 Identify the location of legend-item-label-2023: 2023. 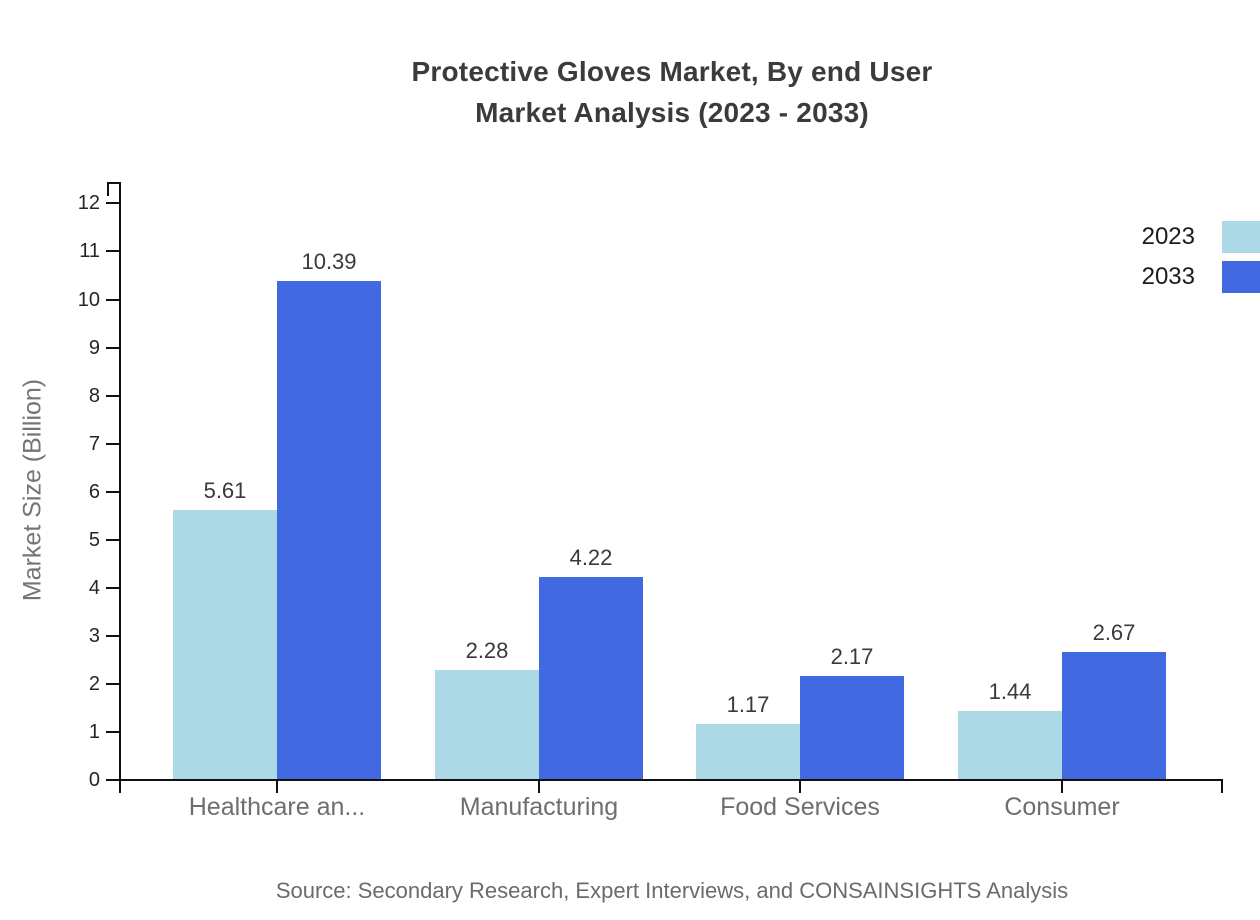
(1168, 236).